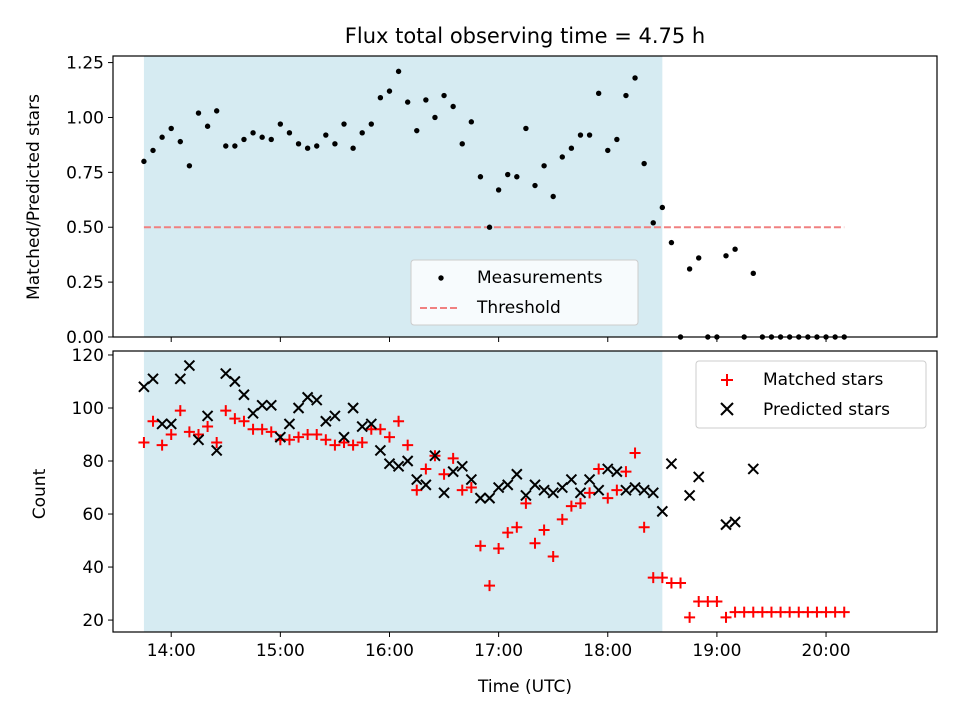 This screenshot has height=720, width=960. Describe the element at coordinates (540, 278) in the screenshot. I see `measurements-legend-label: Measurements` at that location.